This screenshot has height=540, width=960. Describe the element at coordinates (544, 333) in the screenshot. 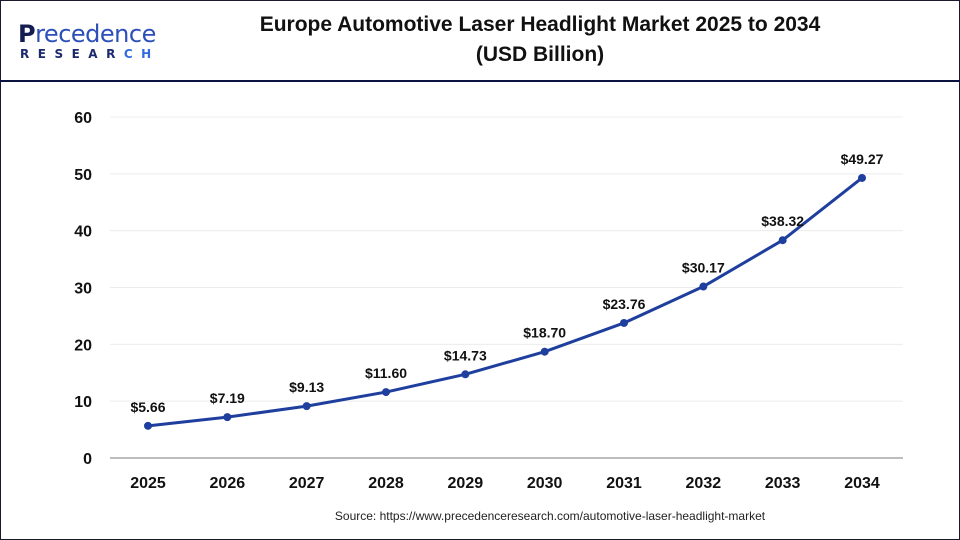

I see `data-label: $18.70` at that location.